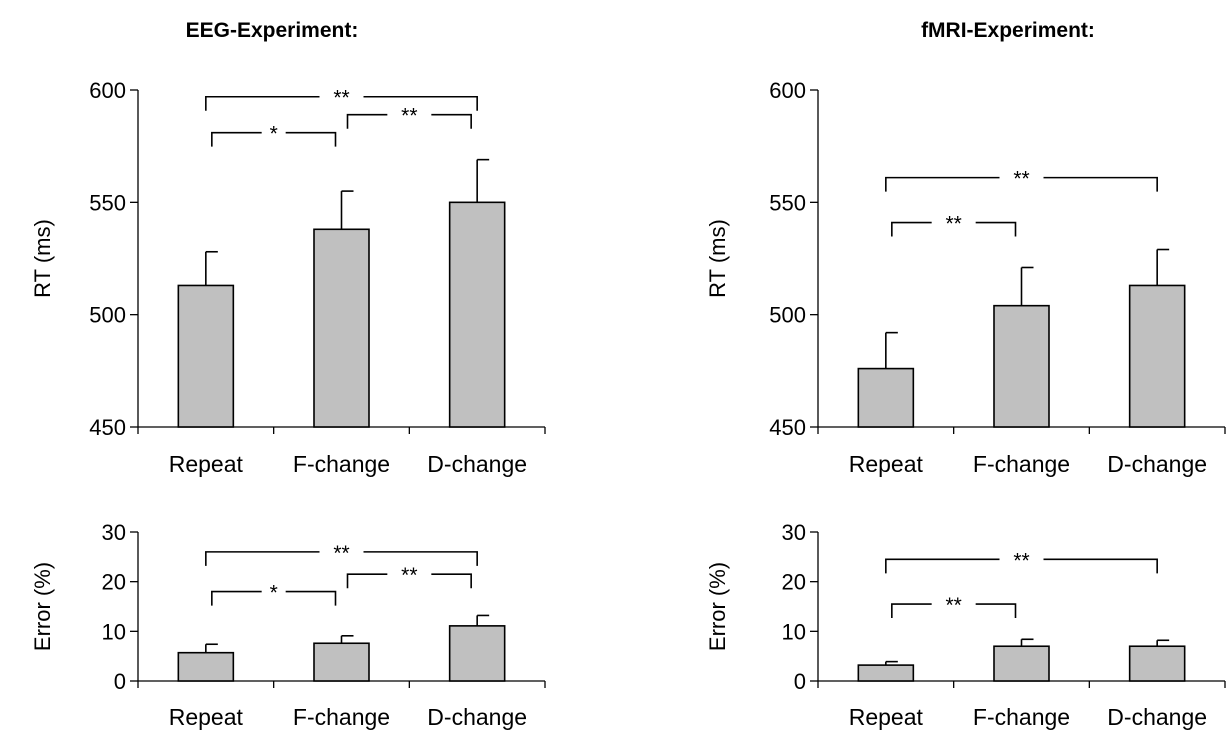 The width and height of the screenshot is (1228, 732). What do you see at coordinates (451, 581) in the screenshot?
I see `eeg-error-significance-f-change-d-change-right` at bounding box center [451, 581].